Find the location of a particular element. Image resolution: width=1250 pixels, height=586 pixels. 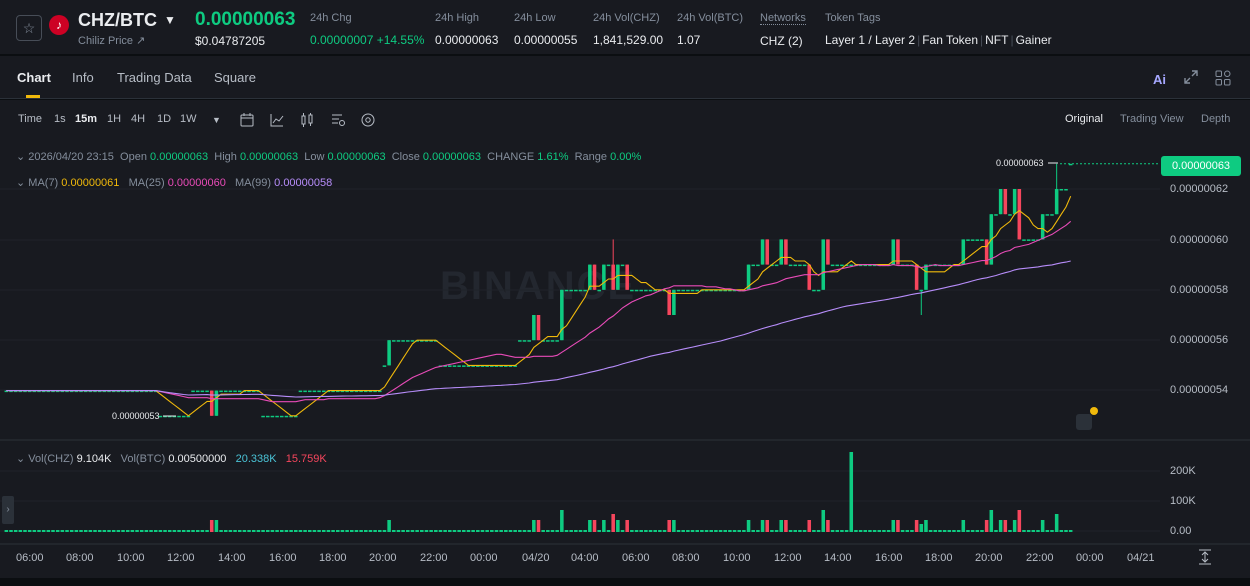

view-depth: Depth is located at coordinates (1216, 119).